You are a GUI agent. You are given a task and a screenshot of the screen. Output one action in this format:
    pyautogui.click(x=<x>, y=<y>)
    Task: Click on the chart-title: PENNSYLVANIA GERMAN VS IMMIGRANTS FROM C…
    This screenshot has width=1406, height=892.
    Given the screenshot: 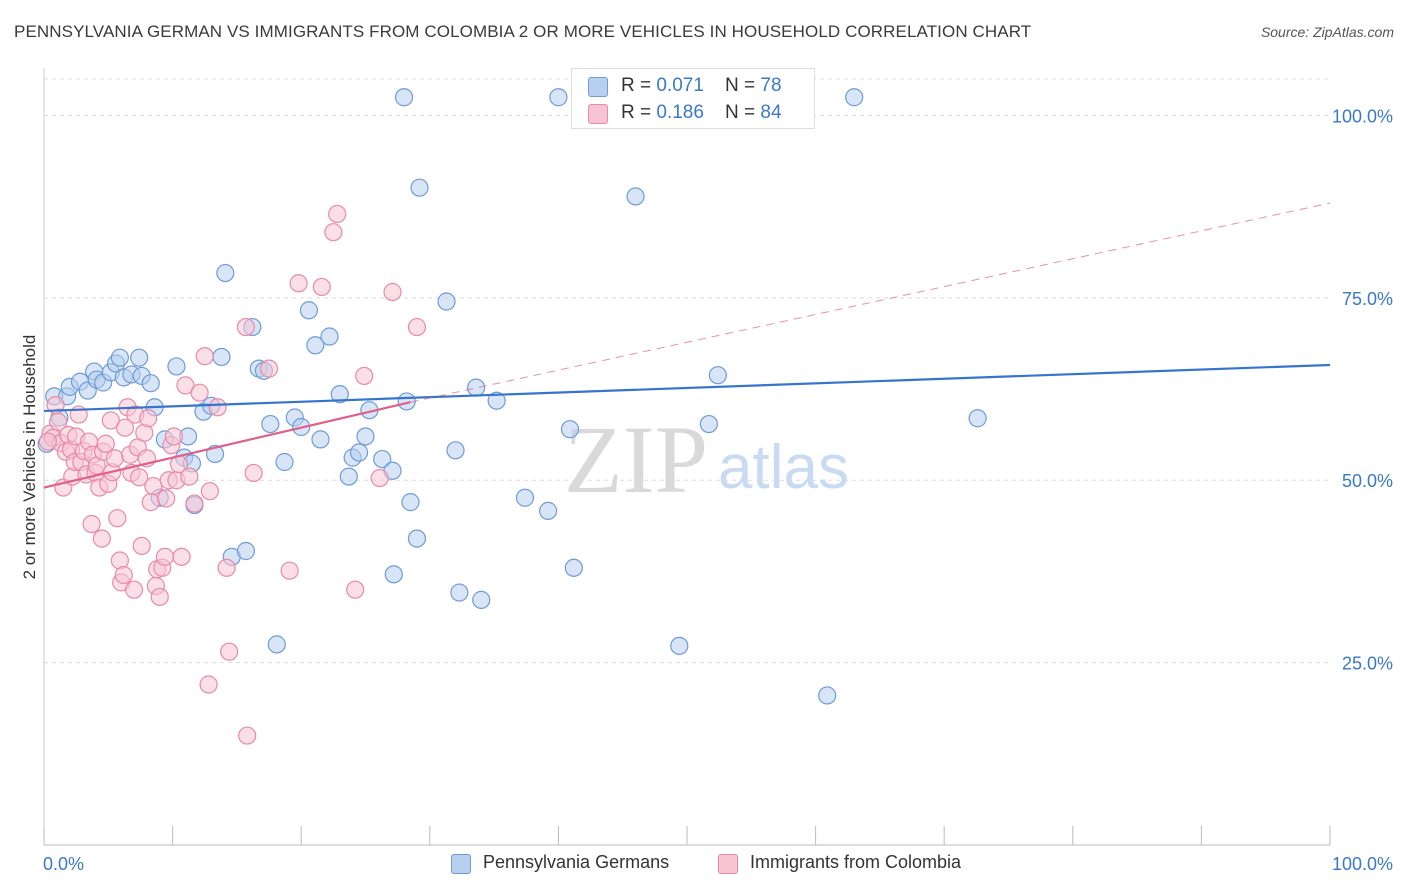 What is the action you would take?
    pyautogui.click(x=523, y=31)
    